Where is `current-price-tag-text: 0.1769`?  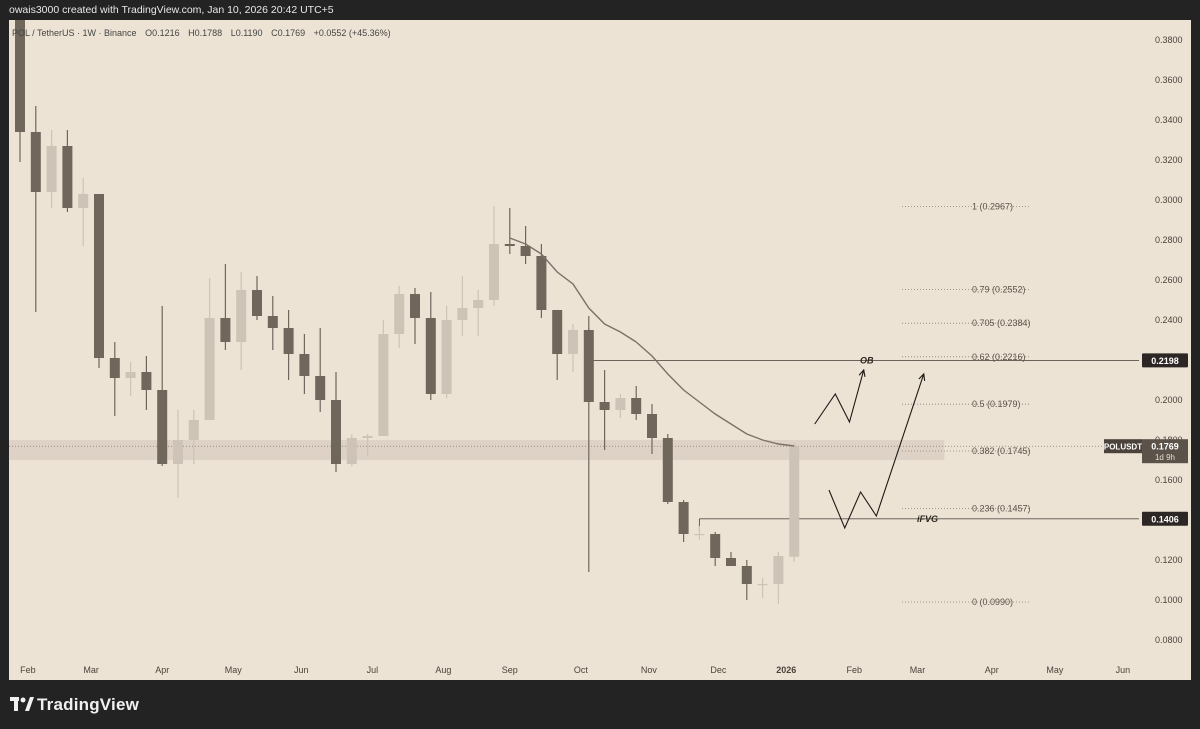
current-price-tag-text: 0.1769 is located at coordinates (1165, 447).